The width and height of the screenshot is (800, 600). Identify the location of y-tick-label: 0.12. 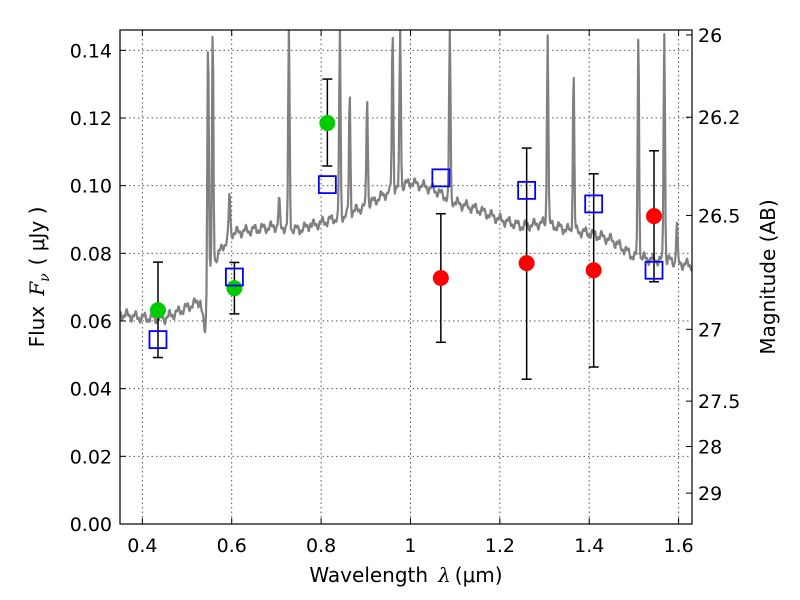
(91, 119).